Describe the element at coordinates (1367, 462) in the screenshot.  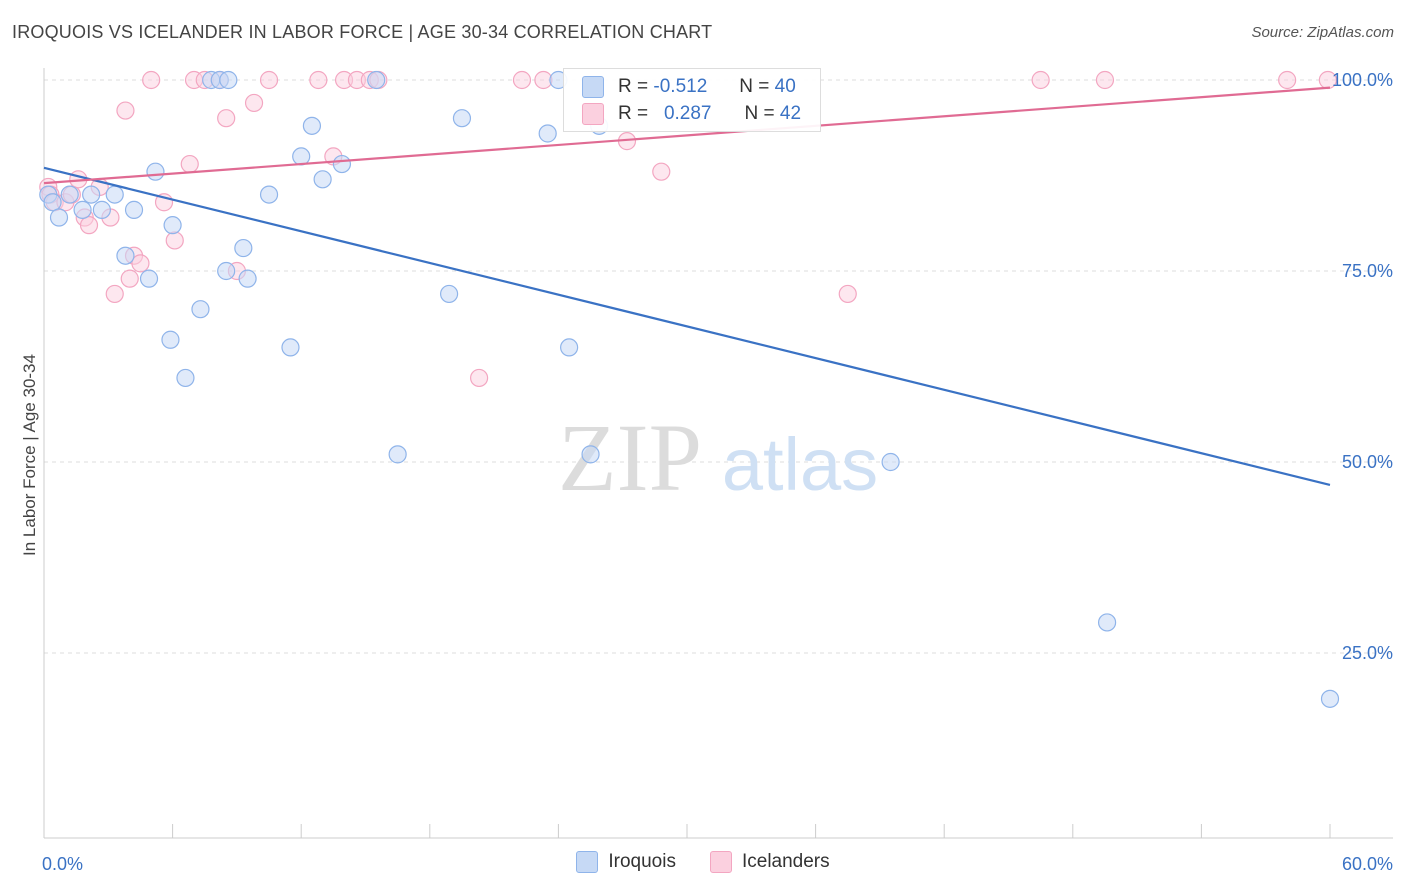
I see `y-tick-label: 50.0%` at that location.